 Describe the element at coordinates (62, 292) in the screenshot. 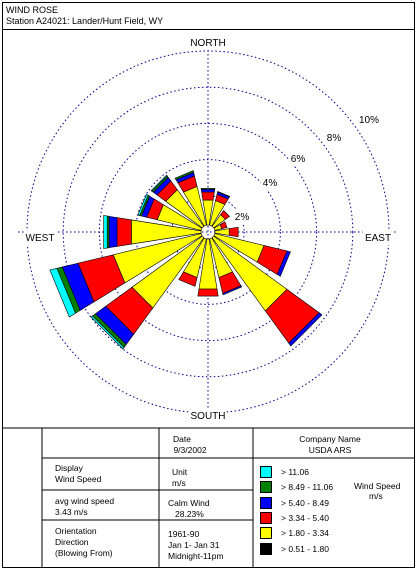

I see `petal-247.5-5` at that location.